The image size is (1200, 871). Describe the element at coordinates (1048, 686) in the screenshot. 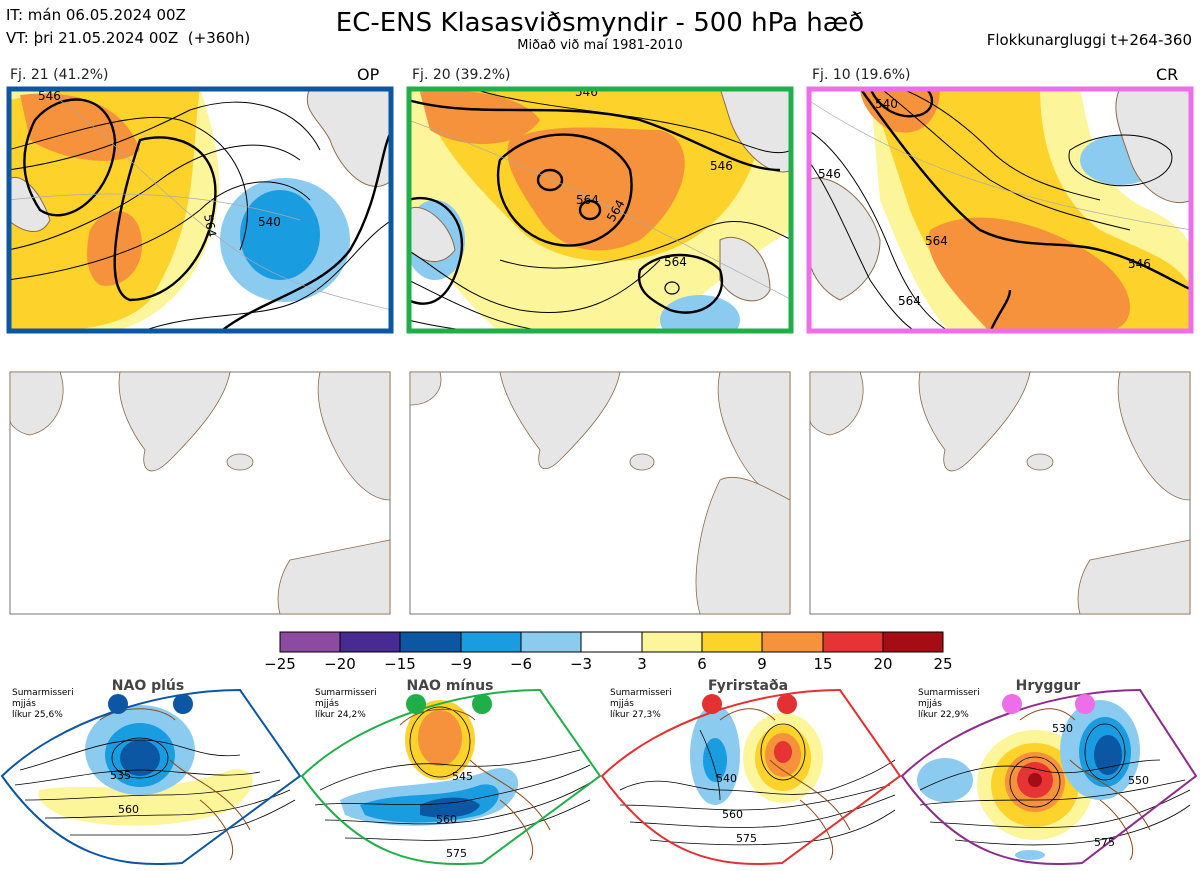

I see `regime-title-ridge: Hryggur` at that location.